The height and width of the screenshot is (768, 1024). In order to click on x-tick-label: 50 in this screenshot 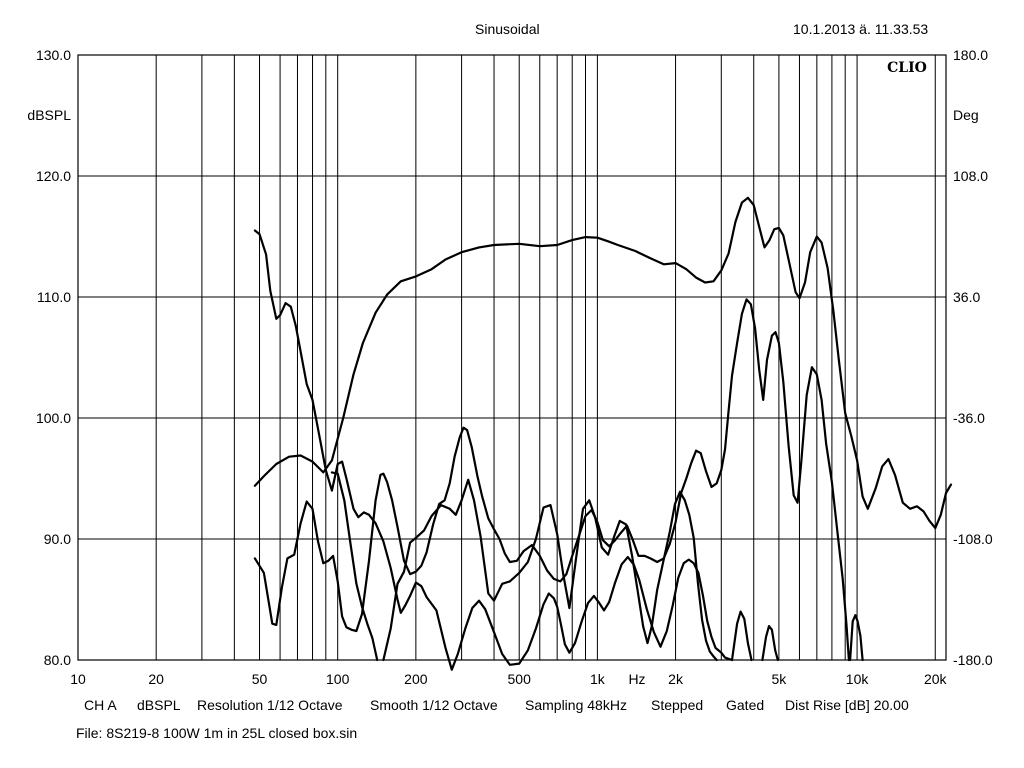, I will do `click(260, 679)`.